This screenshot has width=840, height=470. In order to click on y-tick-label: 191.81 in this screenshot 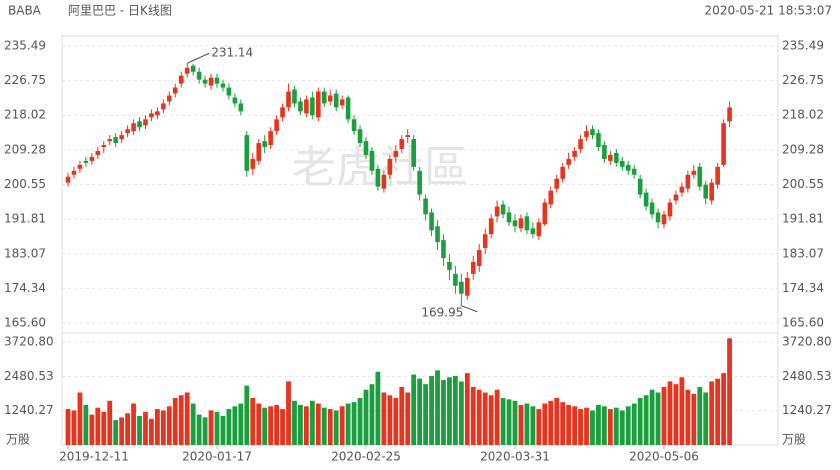, I will do `click(25, 219)`.